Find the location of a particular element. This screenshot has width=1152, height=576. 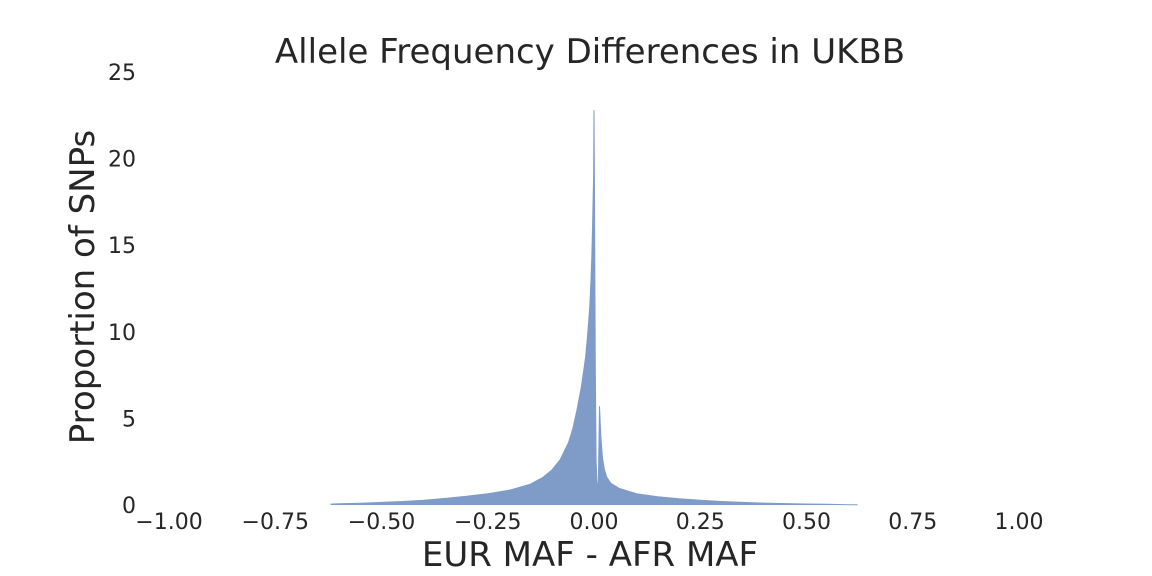

x-tick-label: −1.00 is located at coordinates (168, 522).